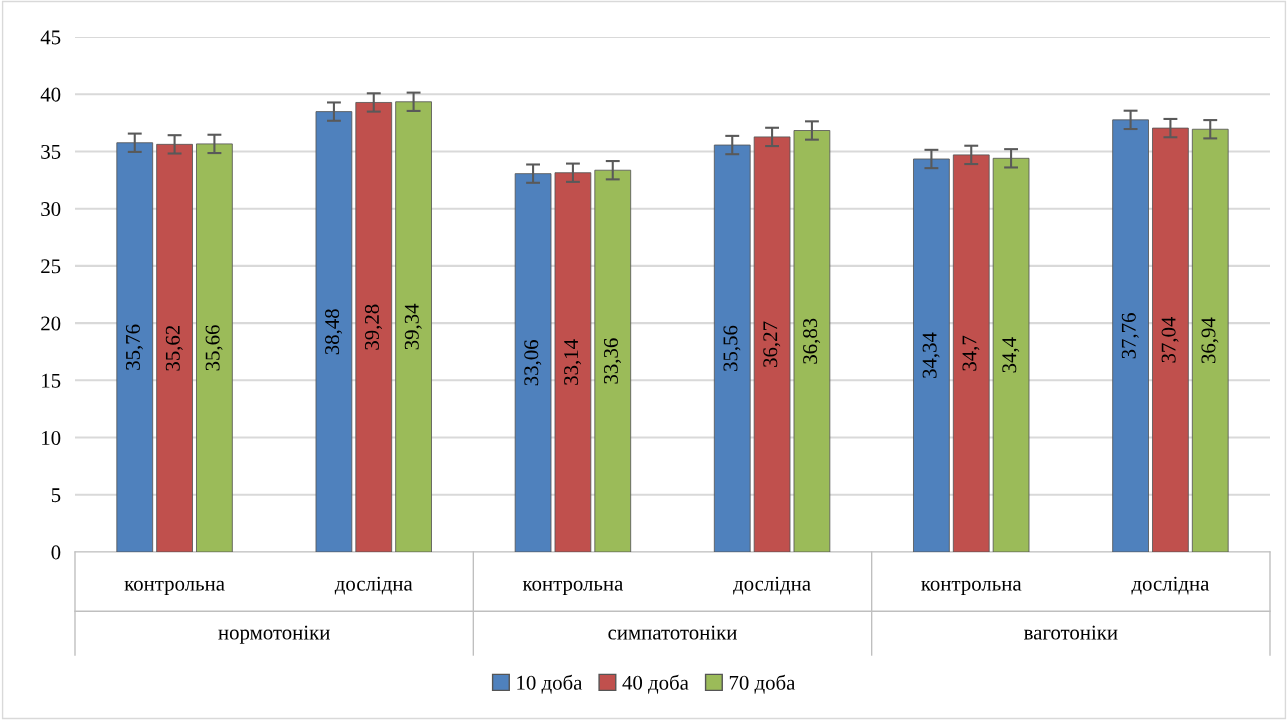 This screenshot has width=1288, height=720. What do you see at coordinates (334, 332) in the screenshot?
I see `data-label: 38,48` at bounding box center [334, 332].